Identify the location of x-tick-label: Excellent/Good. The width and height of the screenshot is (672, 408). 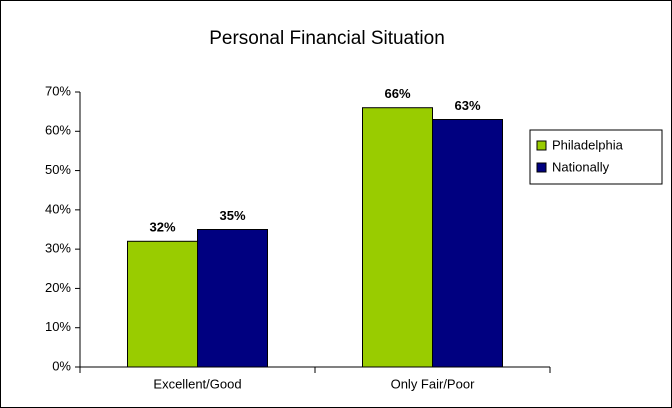
(197, 383).